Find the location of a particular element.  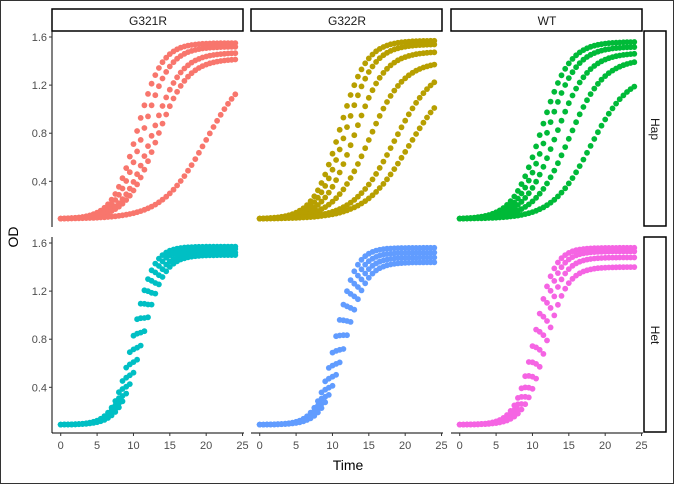

x-tick-label: 20 is located at coordinates (605, 446).